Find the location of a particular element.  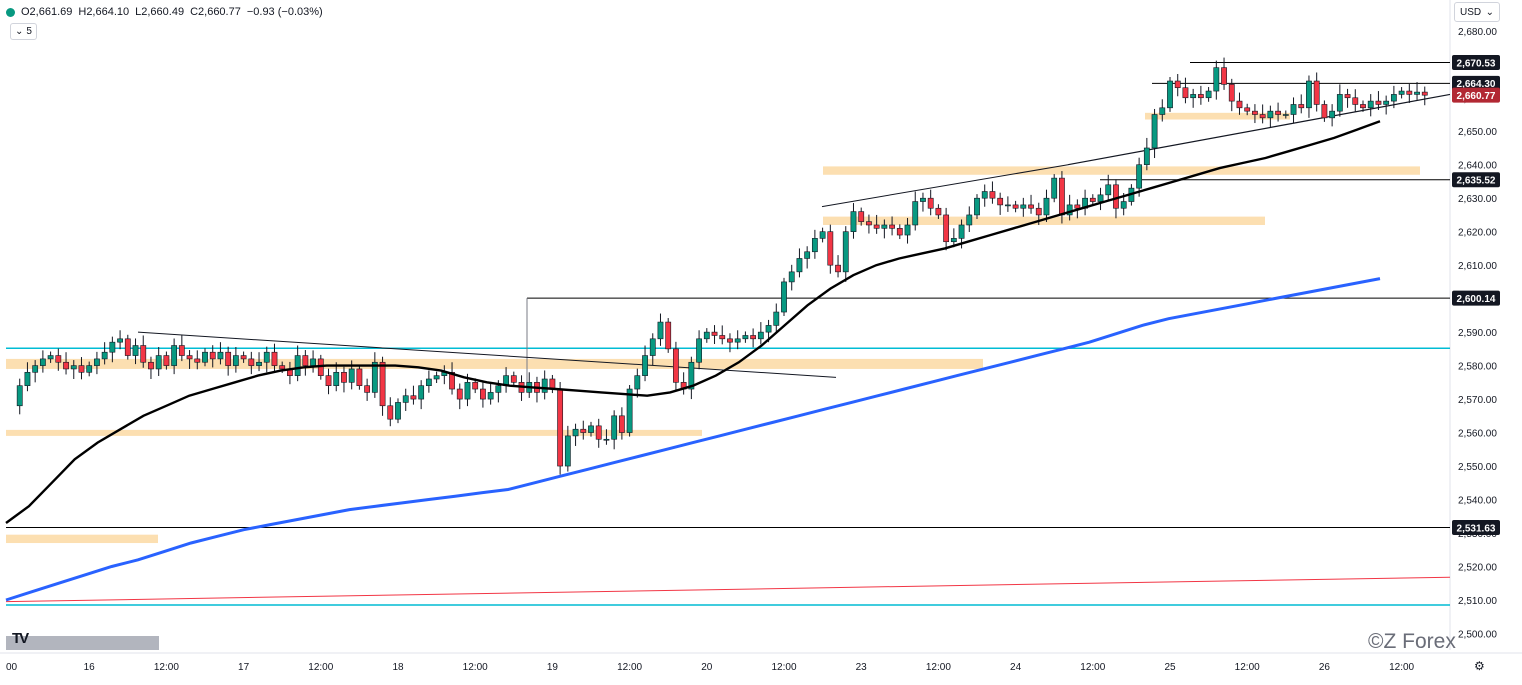

y-tick-label: 2,580.00 is located at coordinates (1477, 367).